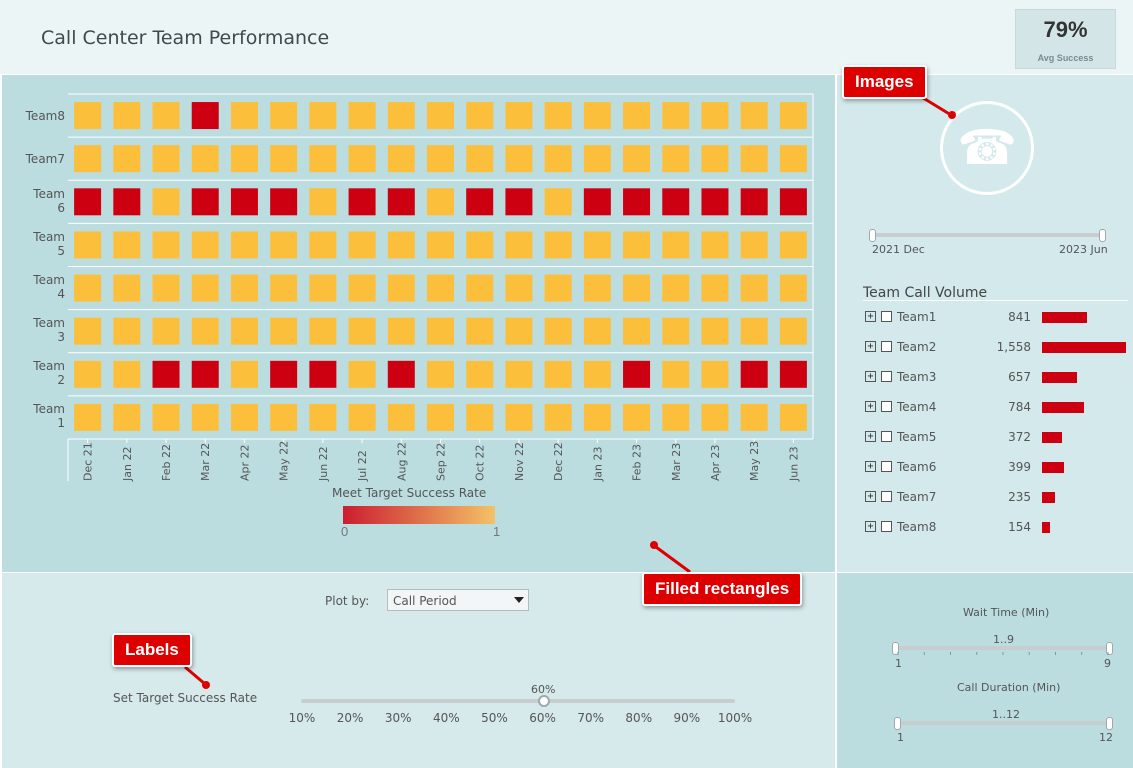 The image size is (1133, 768). What do you see at coordinates (997, 409) in the screenshot?
I see `call-volume-row: + Team4 784` at bounding box center [997, 409].